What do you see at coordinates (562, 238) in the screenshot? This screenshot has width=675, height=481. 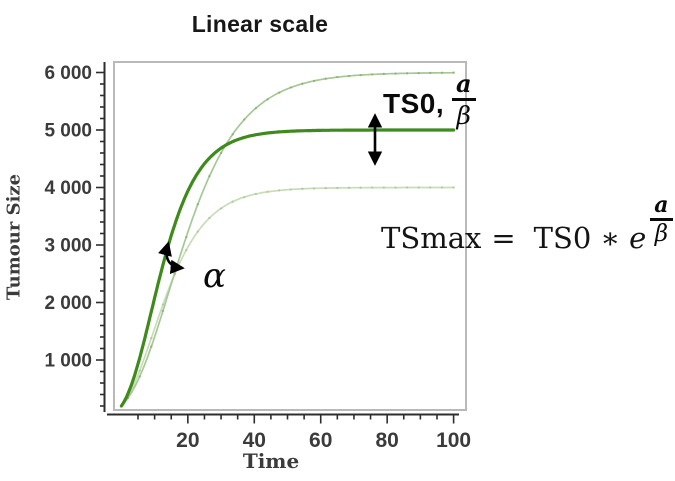 I see `formula-base: TS0` at bounding box center [562, 238].